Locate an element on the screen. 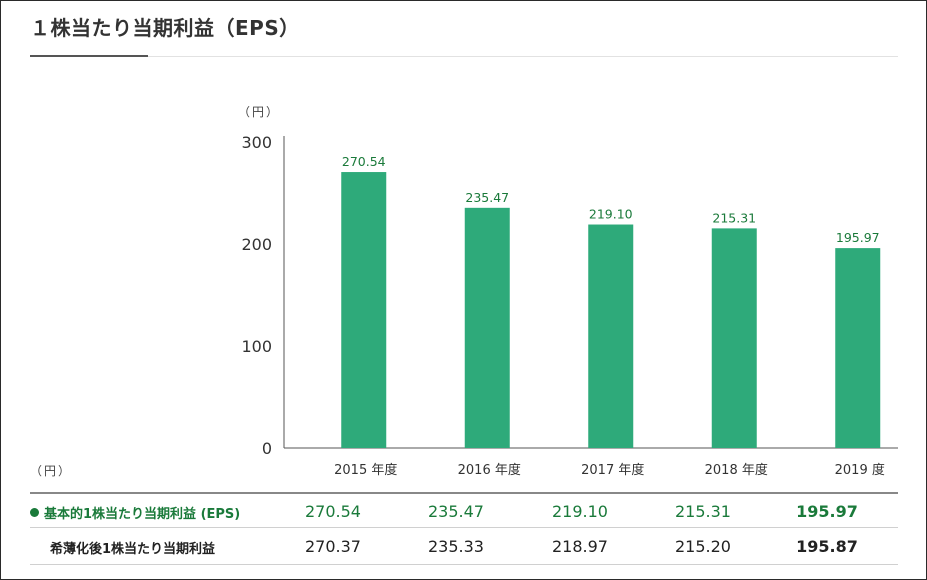 The width and height of the screenshot is (927, 580). table-cell: 218.97 is located at coordinates (580, 546).